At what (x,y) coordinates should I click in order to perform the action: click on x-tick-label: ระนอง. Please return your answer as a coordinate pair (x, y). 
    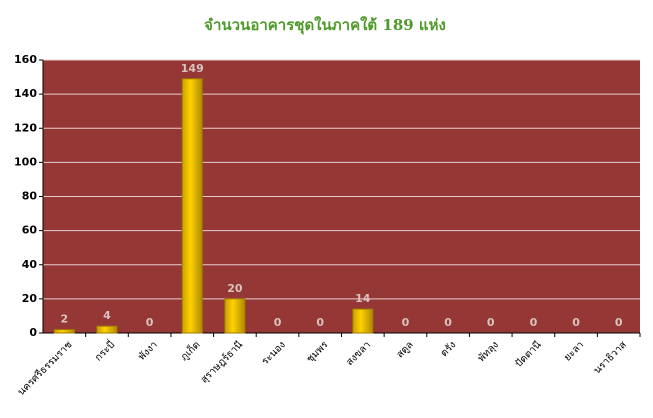
    Looking at the image, I should click on (274, 353).